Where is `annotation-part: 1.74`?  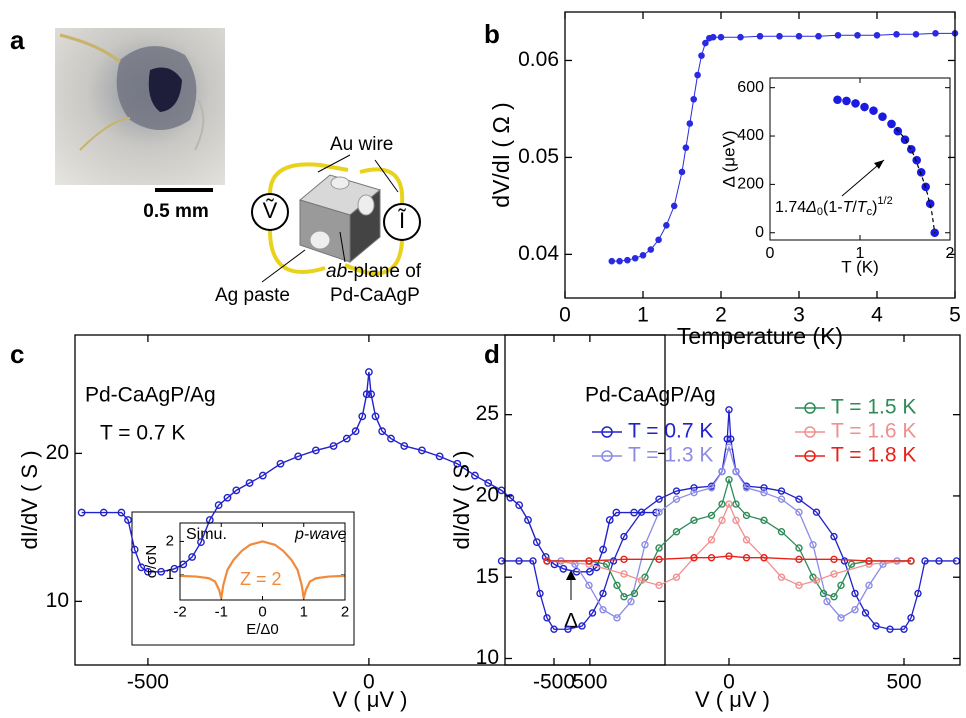
annotation-part: 1.74 is located at coordinates (790, 207).